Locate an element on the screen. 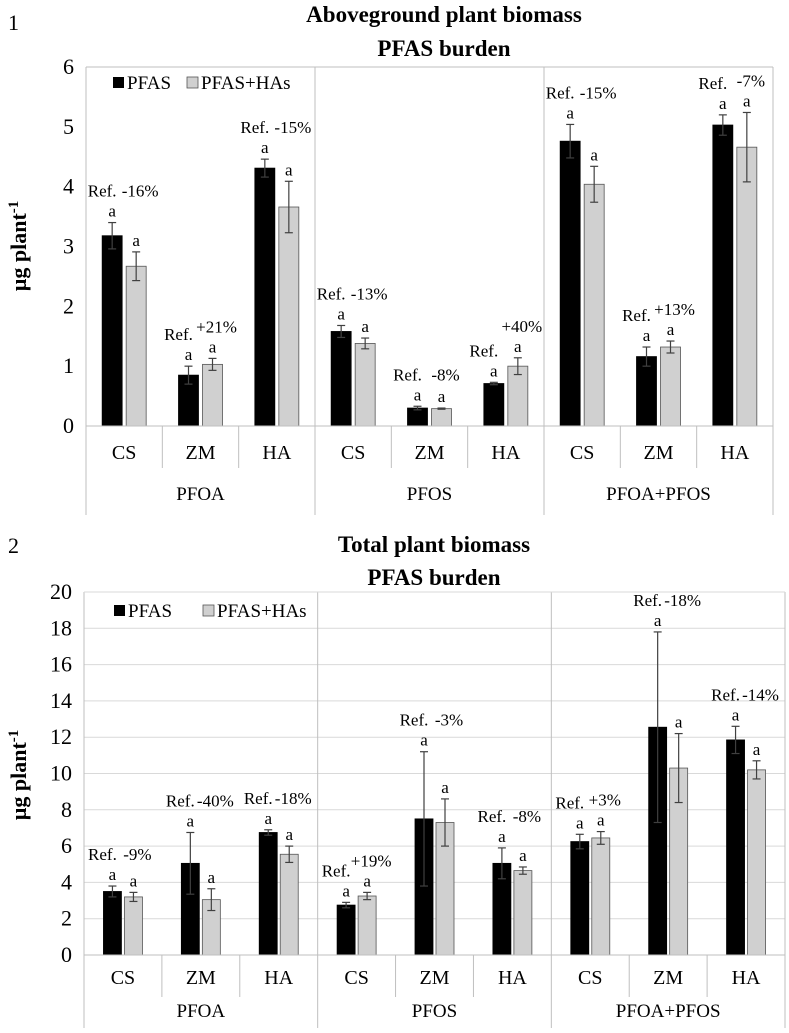 This screenshot has height=1033, width=789. legend-swatch-pfas-has is located at coordinates (192, 82).